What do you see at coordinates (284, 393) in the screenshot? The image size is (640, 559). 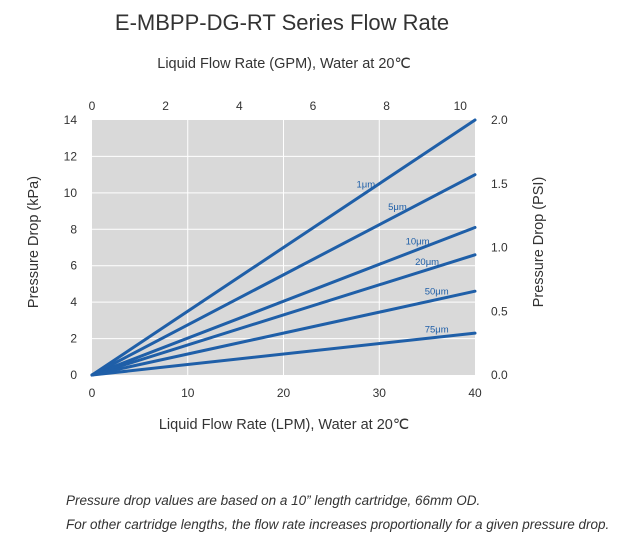 I see `x-bottom-tick-label: 20` at bounding box center [284, 393].